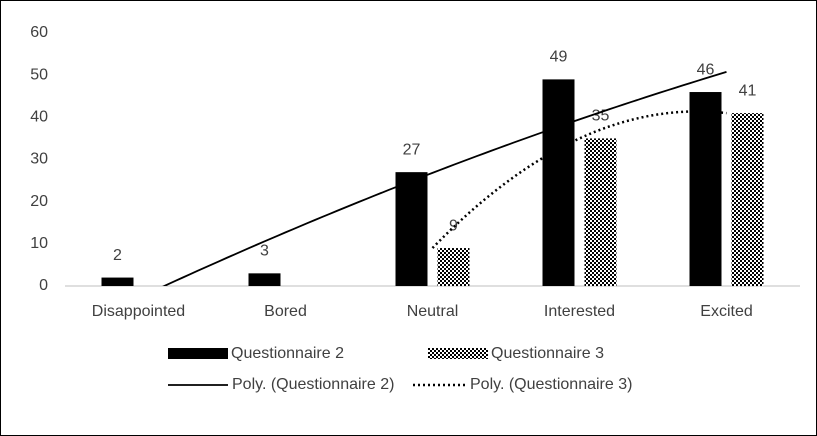 The image size is (817, 436). What do you see at coordinates (39, 159) in the screenshot?
I see `y-tick-label: 30` at bounding box center [39, 159].